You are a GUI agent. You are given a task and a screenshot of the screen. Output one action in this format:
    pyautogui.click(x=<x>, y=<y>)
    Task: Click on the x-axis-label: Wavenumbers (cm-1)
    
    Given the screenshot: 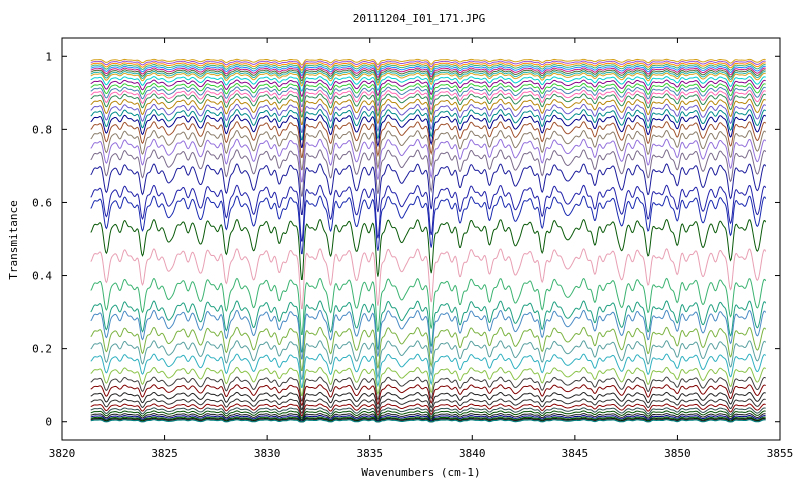 What is the action you would take?
    pyautogui.click(x=420, y=472)
    